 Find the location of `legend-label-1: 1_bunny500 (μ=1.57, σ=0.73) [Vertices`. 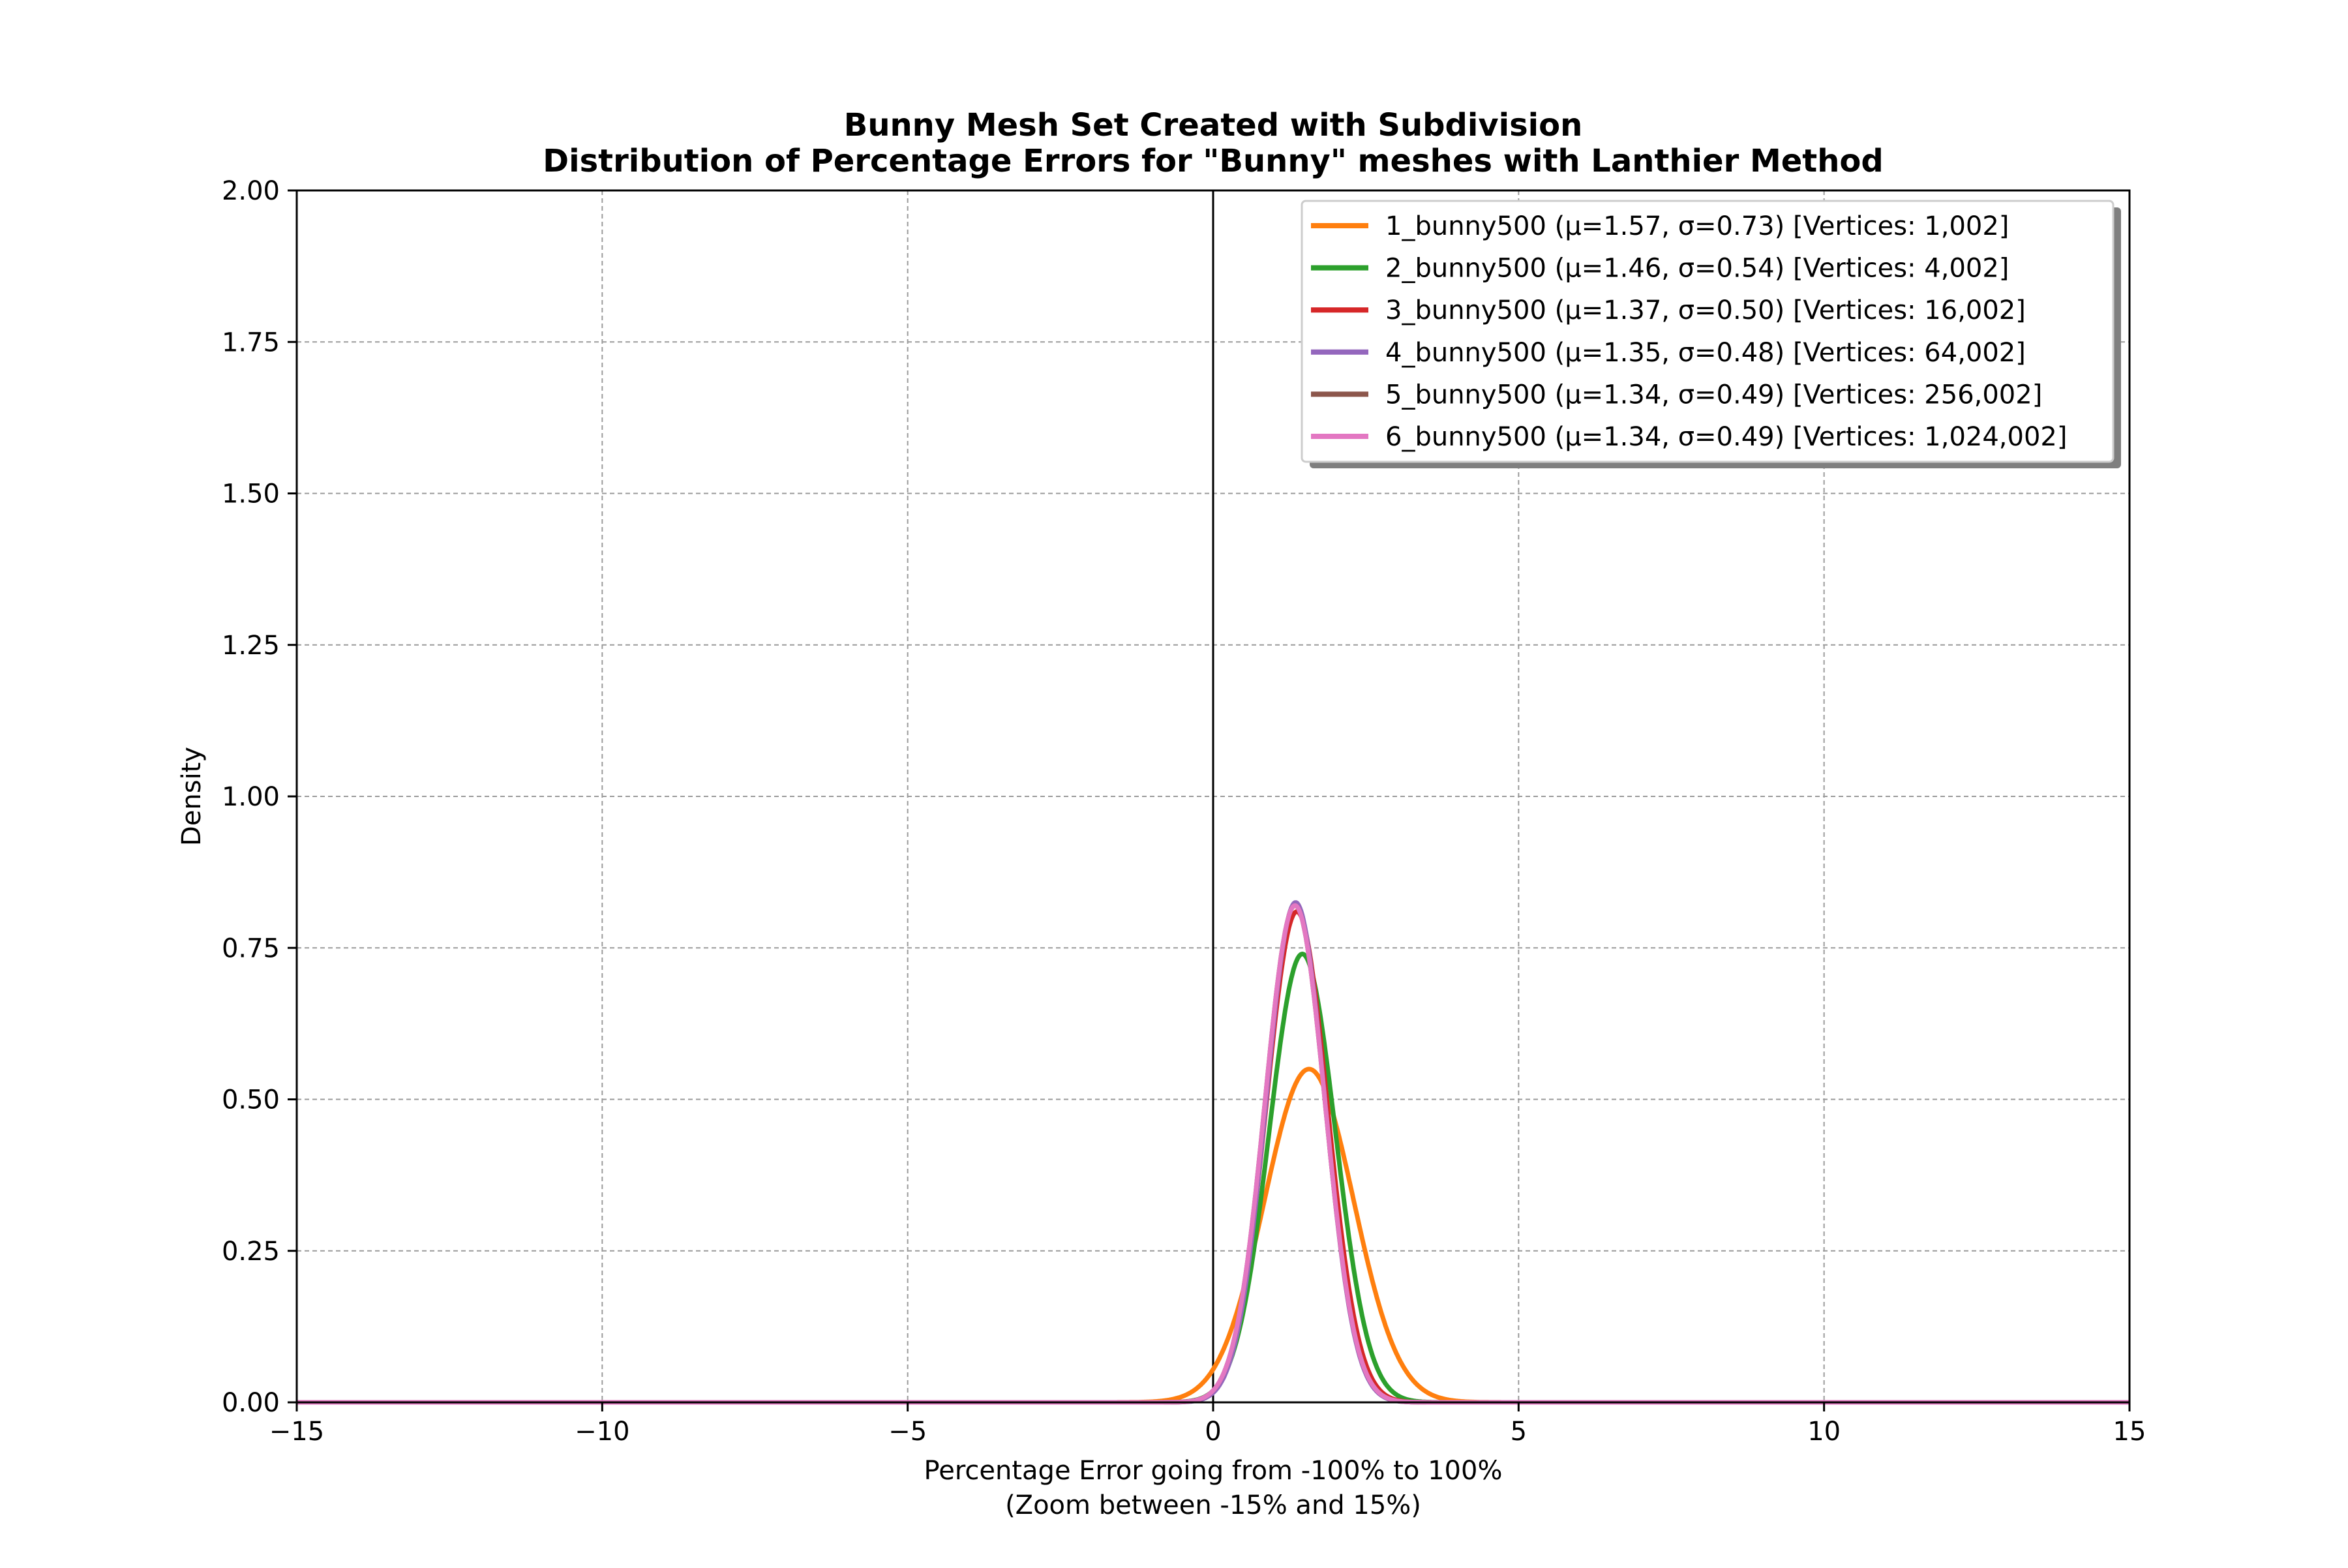

legend-label-1: 1_bunny500 (μ=1.57, σ=0.73) [Vertices is located at coordinates (1697, 226).